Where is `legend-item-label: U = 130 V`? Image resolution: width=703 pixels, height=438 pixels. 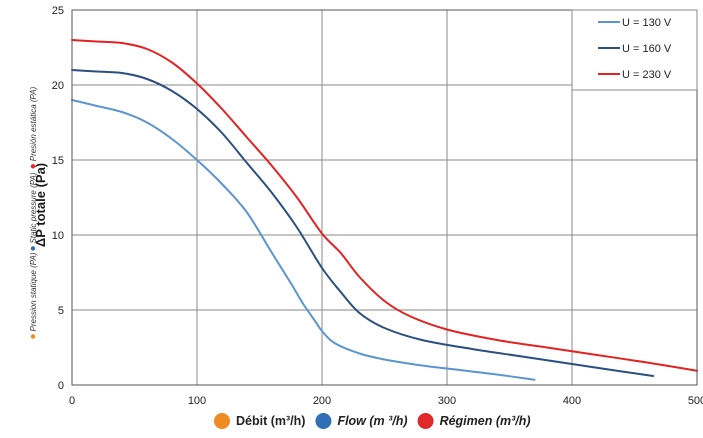
legend-item-label: U = 130 V is located at coordinates (647, 23).